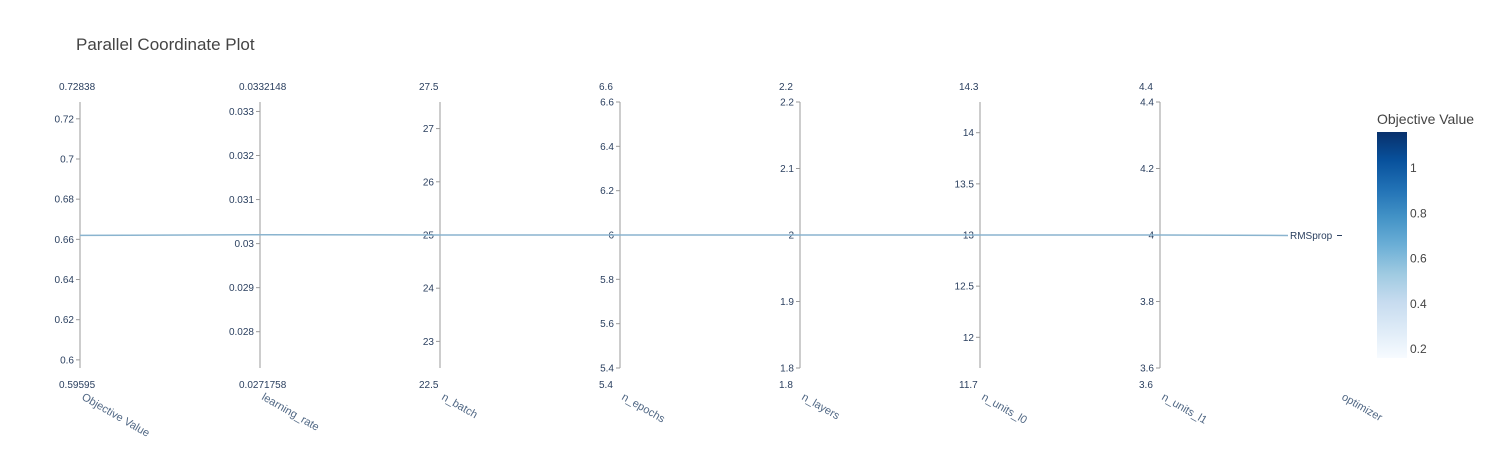 This screenshot has height=450, width=1509. I want to click on axis-tick-label: 6.2, so click(607, 191).